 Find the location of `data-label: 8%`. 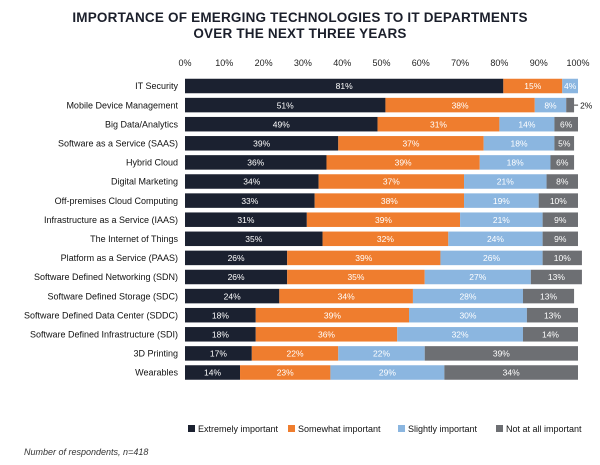

data-label: 8% is located at coordinates (550, 105).